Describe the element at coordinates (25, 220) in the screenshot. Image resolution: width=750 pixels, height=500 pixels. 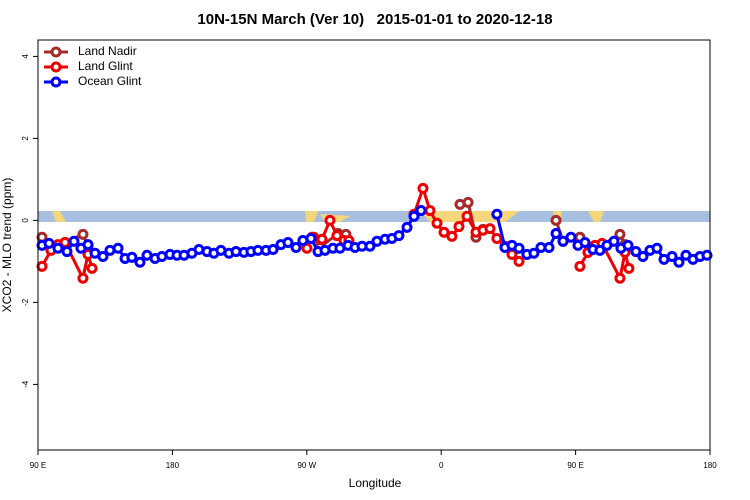
I see `y-tick-label: 0` at that location.